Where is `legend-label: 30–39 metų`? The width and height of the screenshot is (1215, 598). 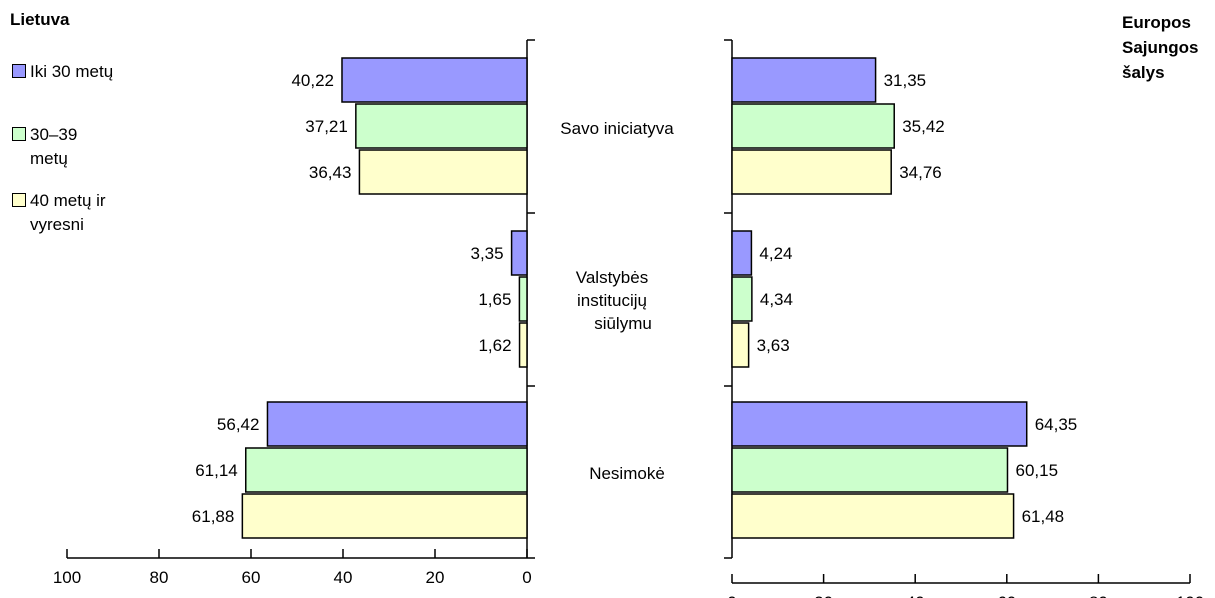
legend-label: 30–39 metų is located at coordinates (95, 147).